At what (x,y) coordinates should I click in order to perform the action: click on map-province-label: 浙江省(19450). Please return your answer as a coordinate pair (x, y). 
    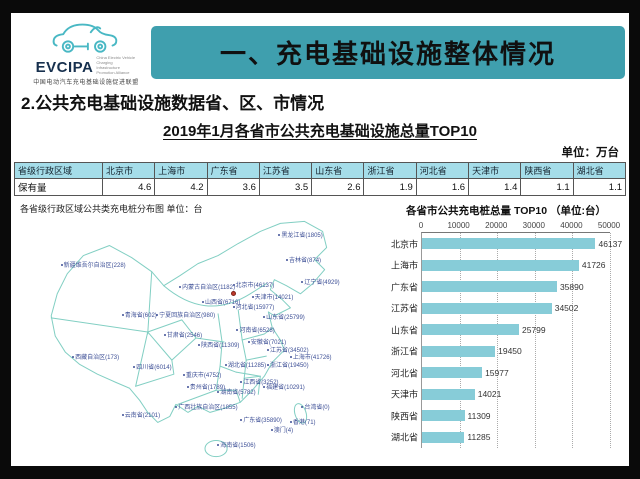
    Looking at the image, I should click on (288, 366).